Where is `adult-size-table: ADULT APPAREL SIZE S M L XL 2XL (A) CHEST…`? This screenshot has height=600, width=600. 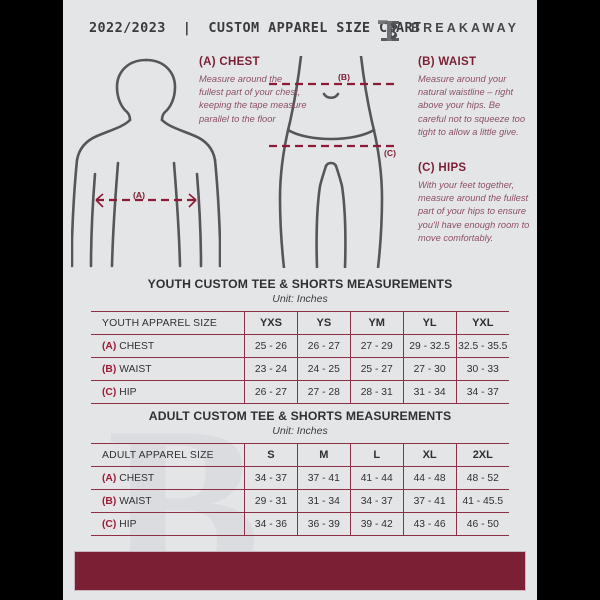
adult-size-table: ADULT APPAREL SIZE S M L XL 2XL (A) CHEST… is located at coordinates (300, 489).